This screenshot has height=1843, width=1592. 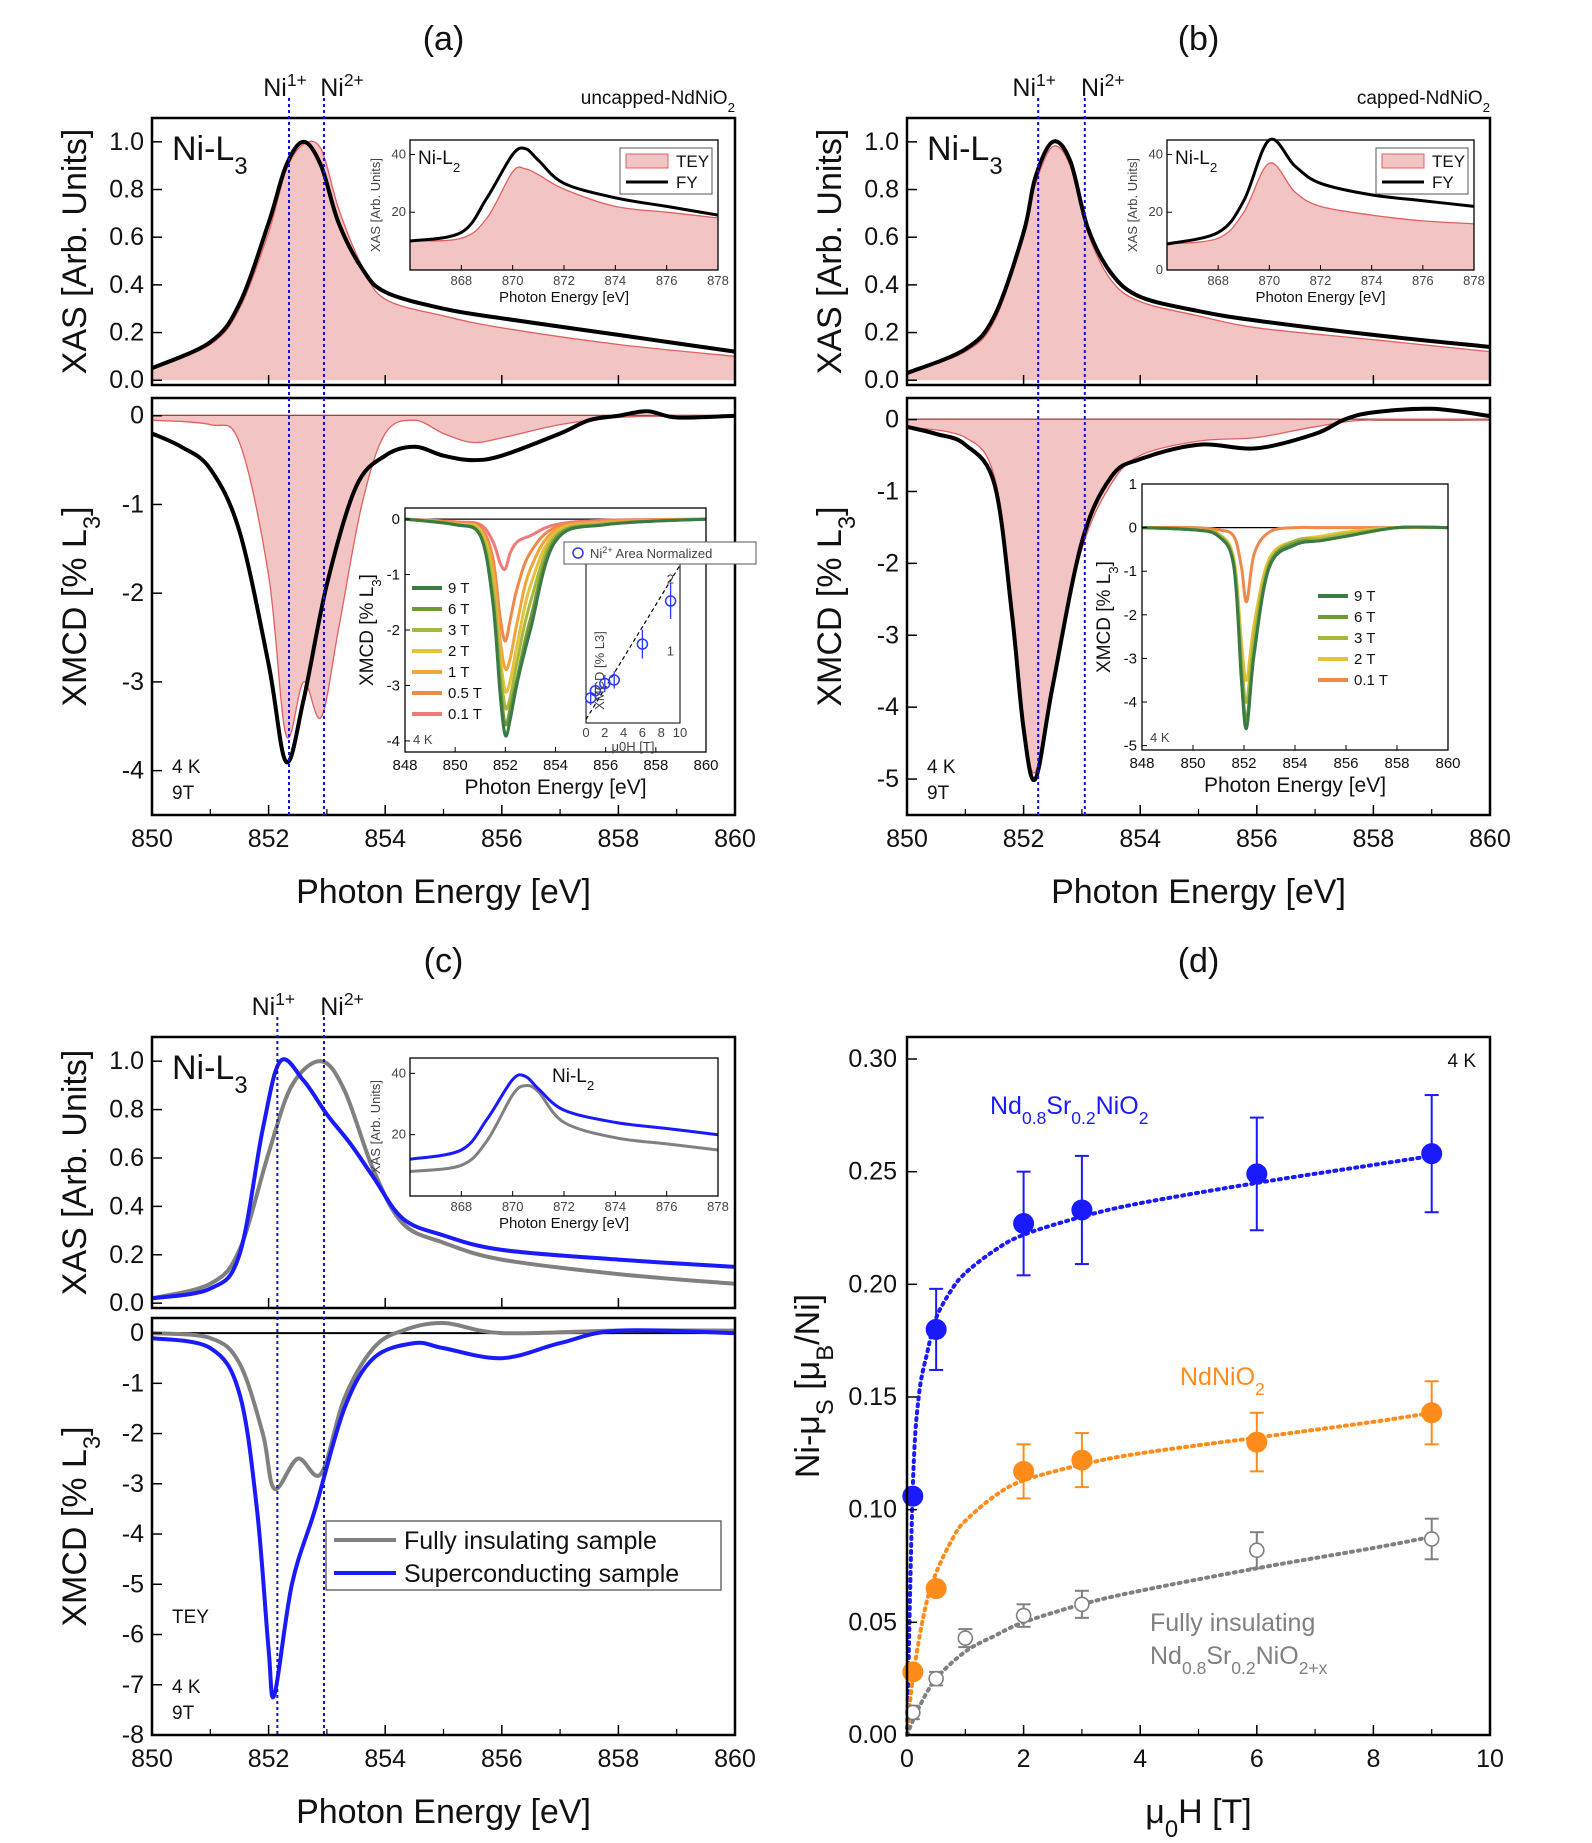 What do you see at coordinates (375, 205) in the screenshot?
I see `inset-y-title: XAS [Arb. Units]` at bounding box center [375, 205].